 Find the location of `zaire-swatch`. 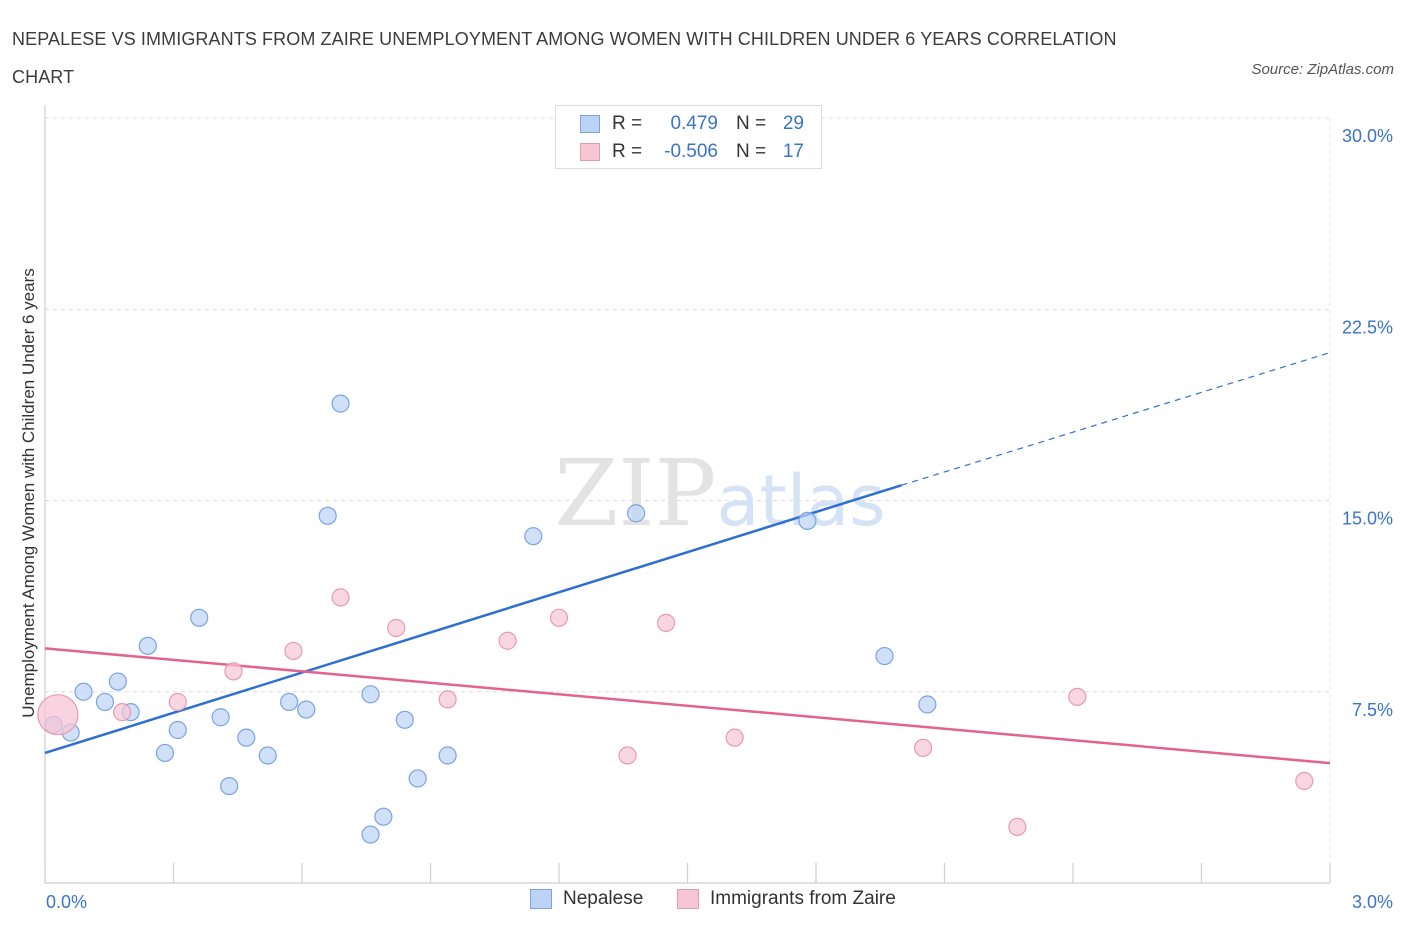

zaire-swatch is located at coordinates (590, 152).